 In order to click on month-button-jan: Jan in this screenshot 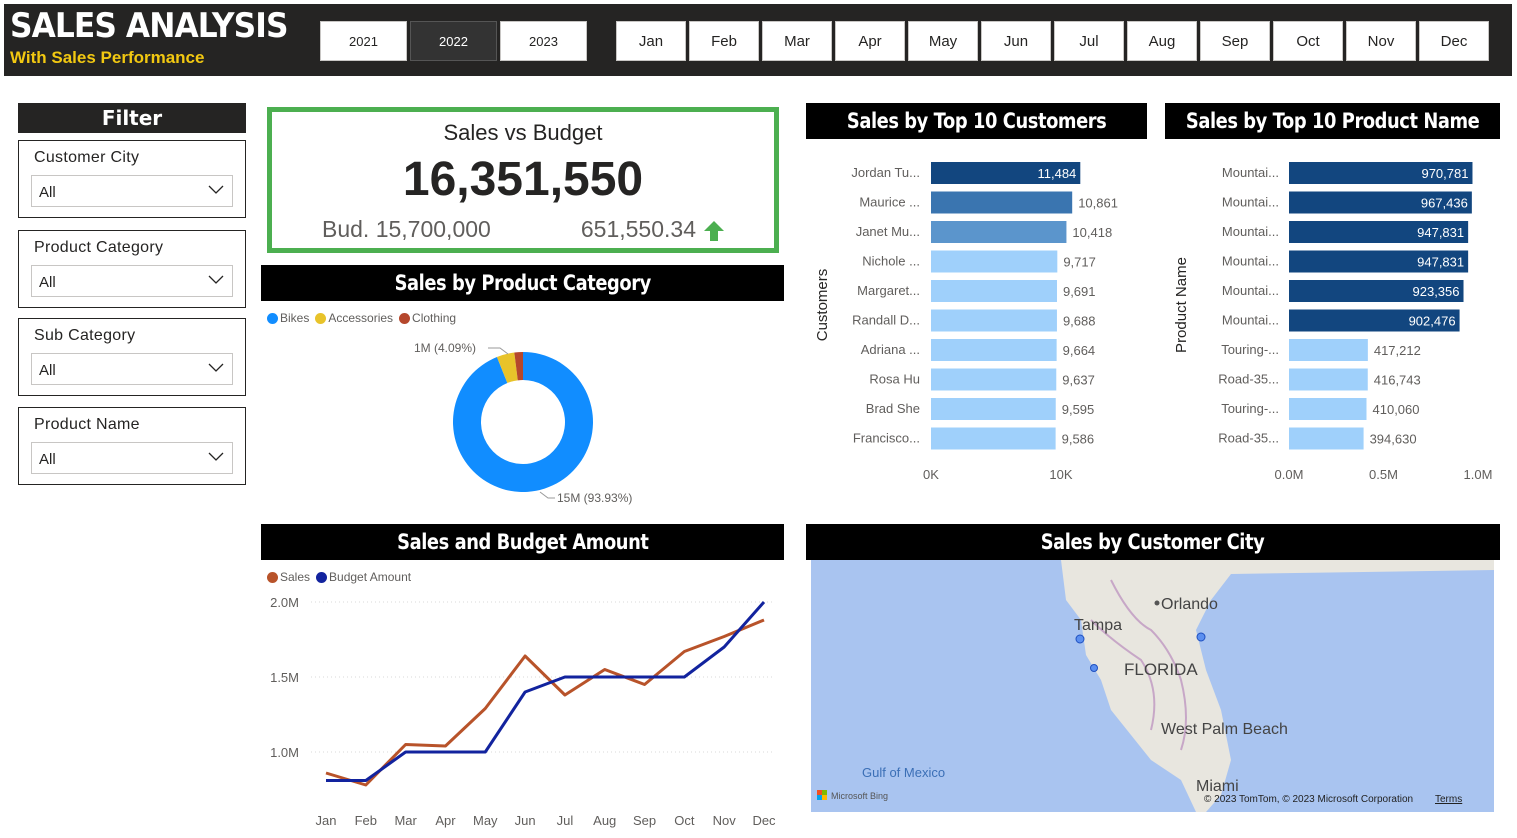, I will do `click(651, 41)`.